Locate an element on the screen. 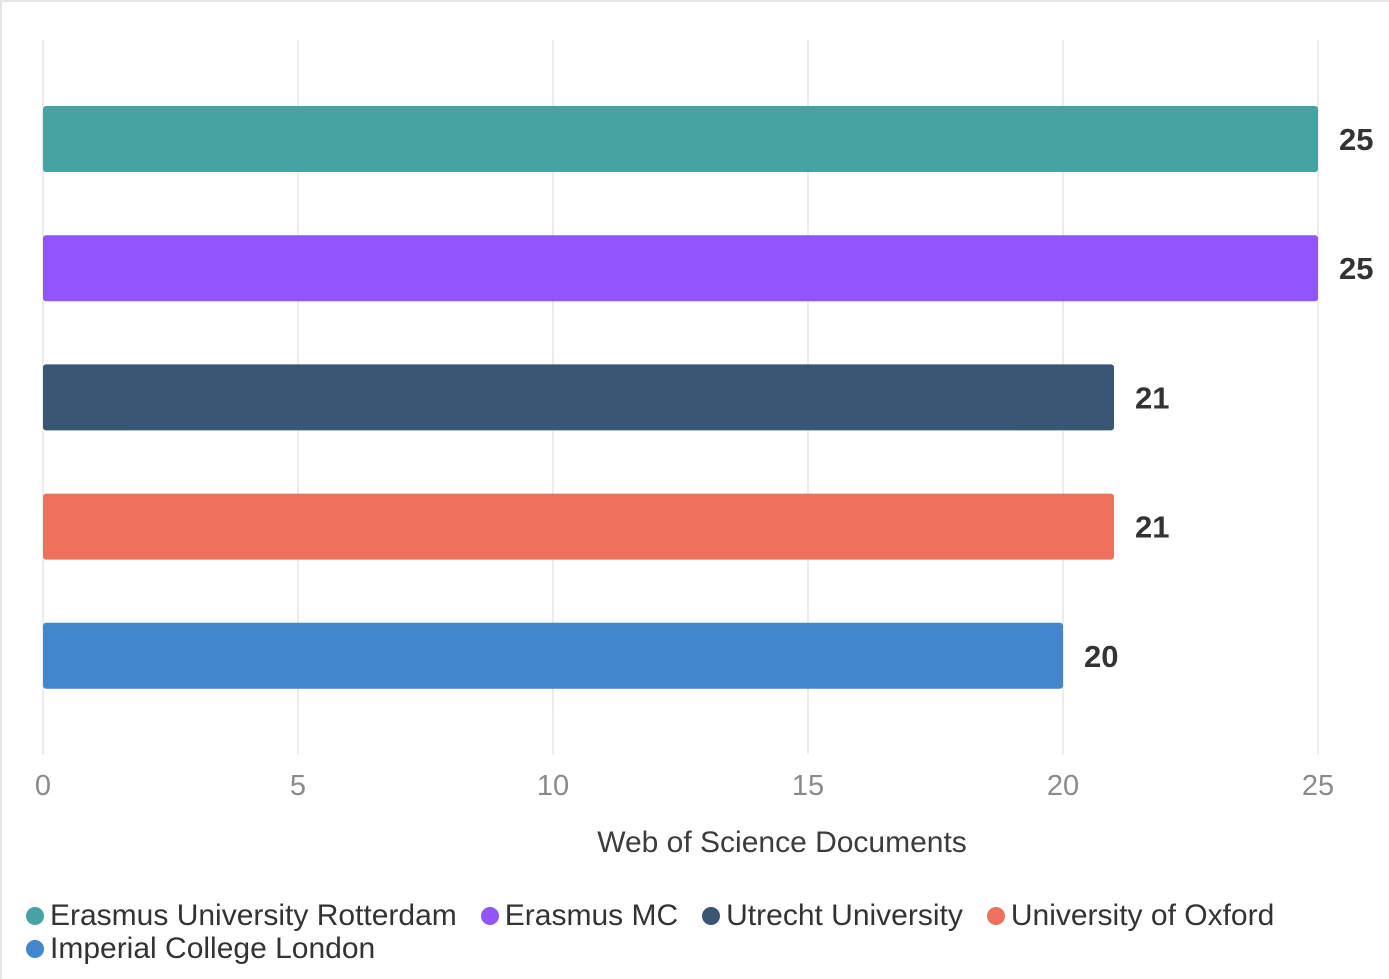 The height and width of the screenshot is (979, 1389). legend-item: Imperial College London is located at coordinates (201, 948).